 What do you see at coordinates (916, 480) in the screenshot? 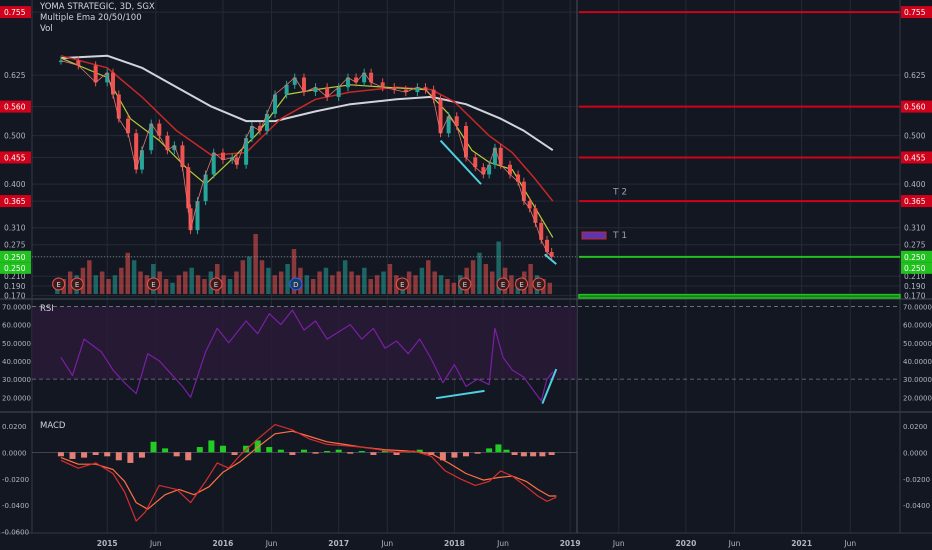
I see `macd-right-tick: -0.0200` at bounding box center [916, 480].